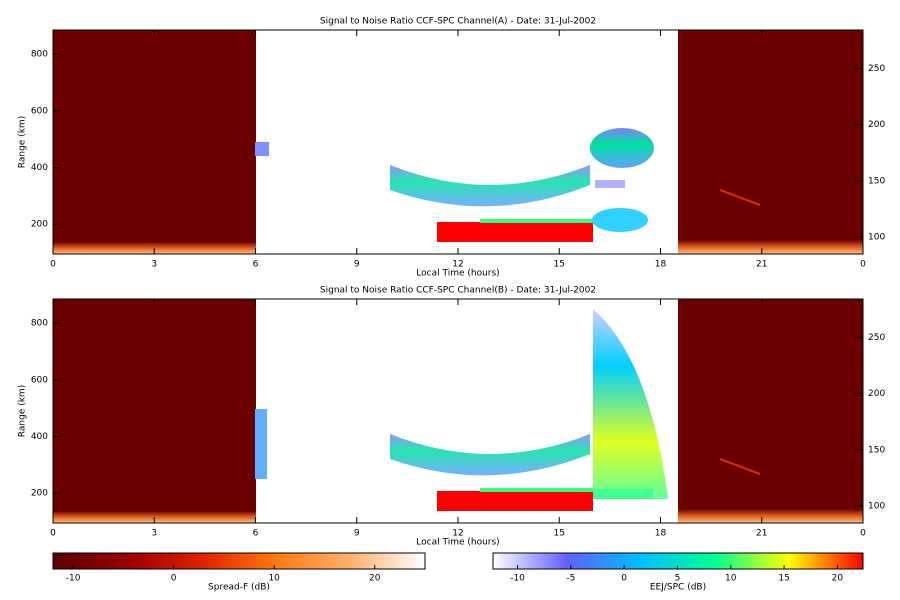 This screenshot has width=900, height=600. What do you see at coordinates (570, 579) in the screenshot?
I see `colorbar-tick-label: -5` at bounding box center [570, 579].